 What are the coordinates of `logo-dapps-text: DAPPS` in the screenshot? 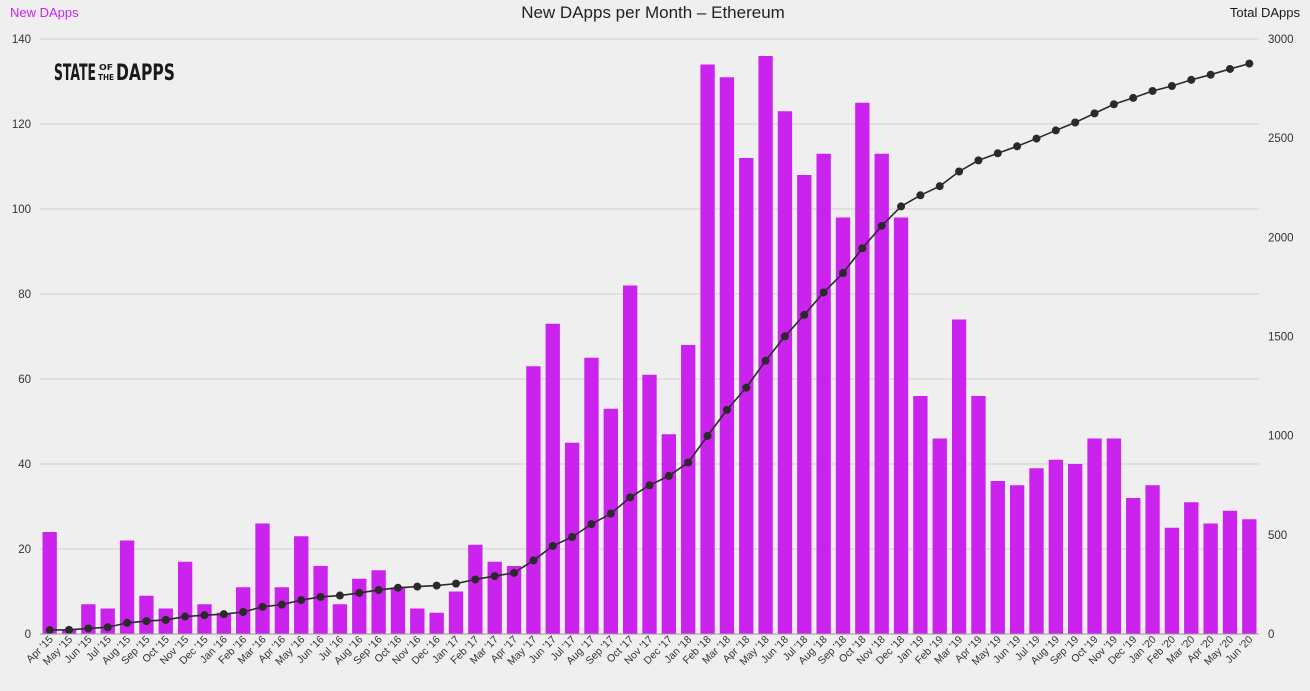 It's located at (145, 73).